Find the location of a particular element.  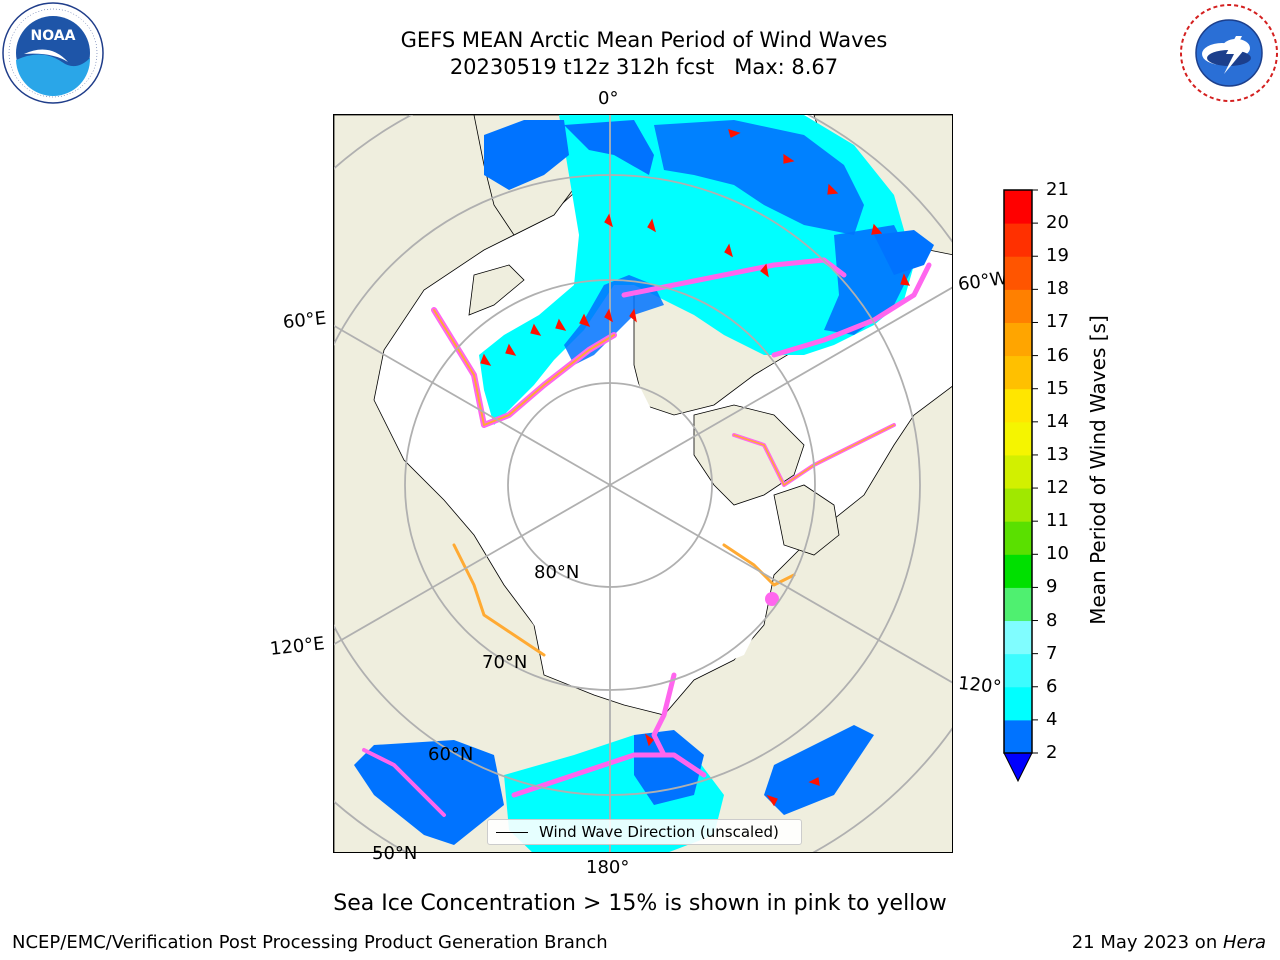

colorbar-tick-label: 15 is located at coordinates (1057, 388).